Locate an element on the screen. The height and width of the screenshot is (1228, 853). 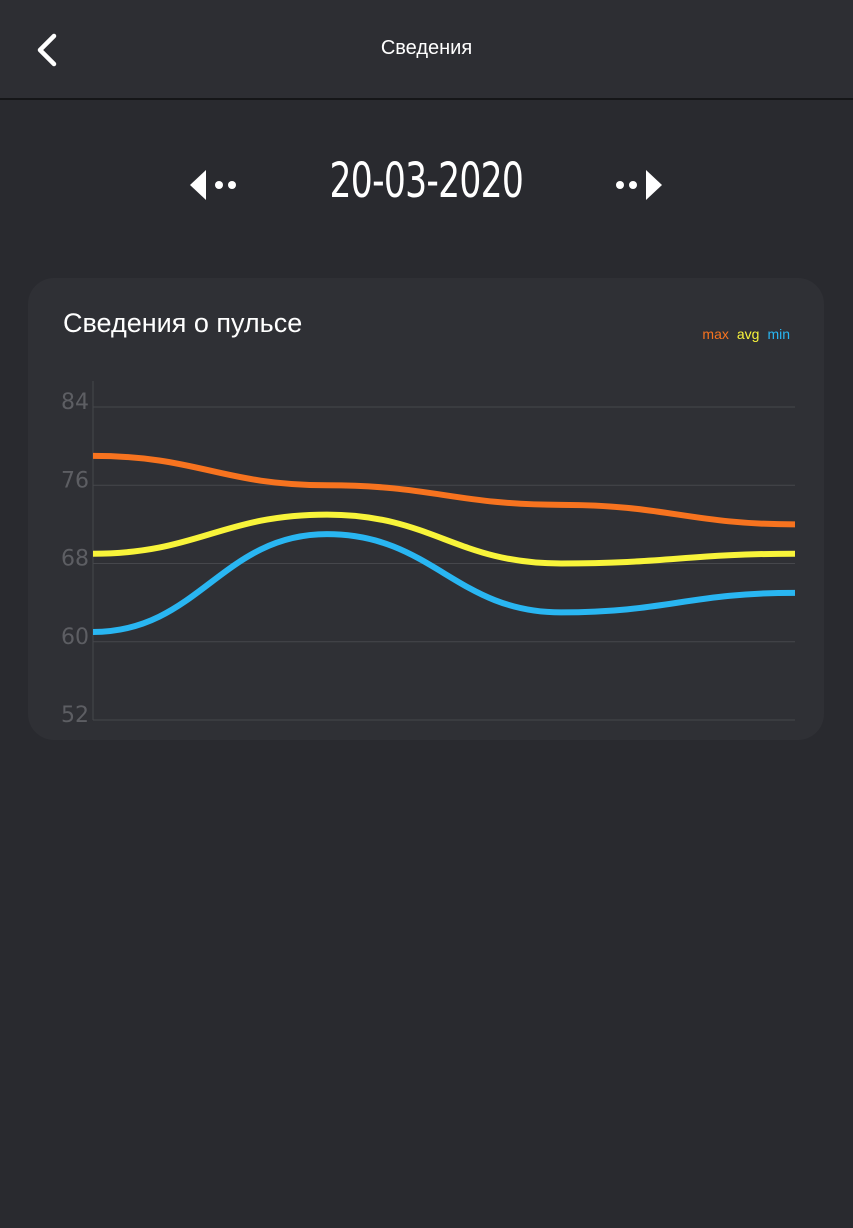
y-tick-label: 84 is located at coordinates (75, 402).